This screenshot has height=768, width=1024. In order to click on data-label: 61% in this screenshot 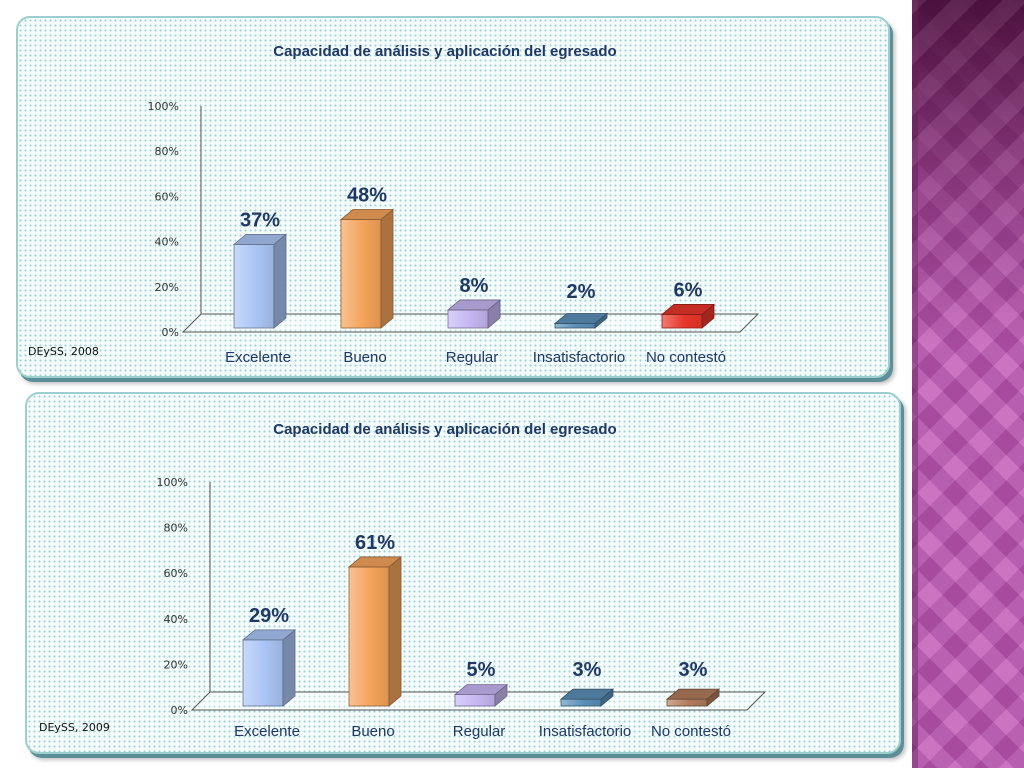, I will do `click(375, 543)`.